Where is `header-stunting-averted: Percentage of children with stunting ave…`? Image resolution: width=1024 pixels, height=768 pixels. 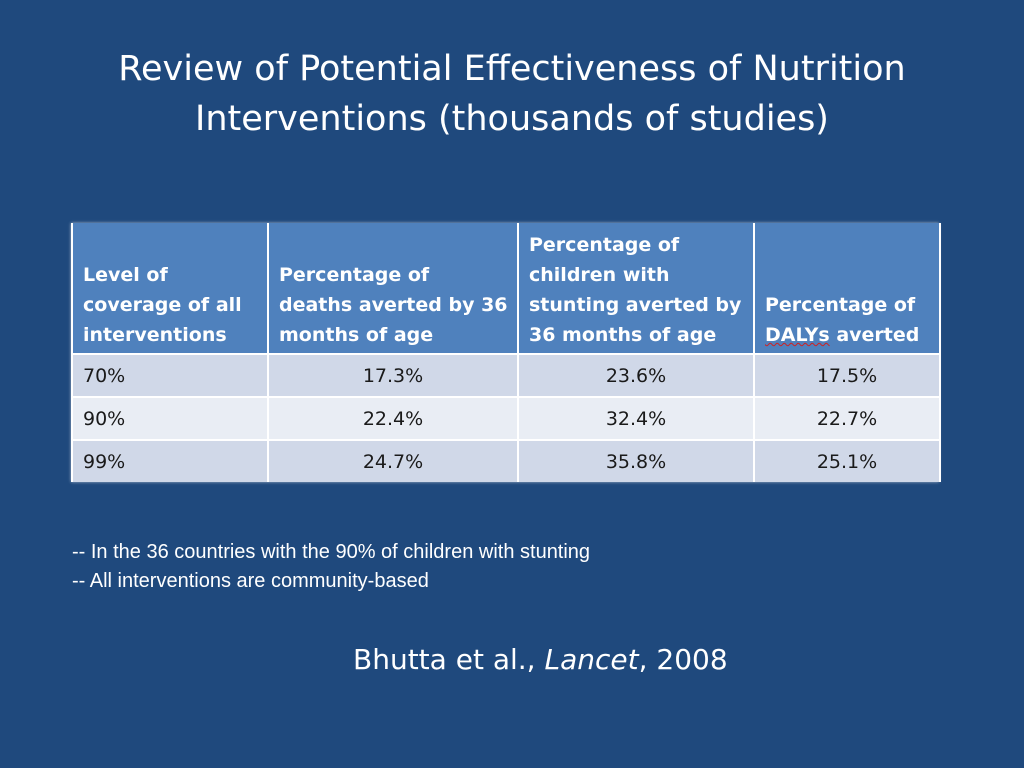 header-stunting-averted: Percentage of children with stunting ave… is located at coordinates (636, 289).